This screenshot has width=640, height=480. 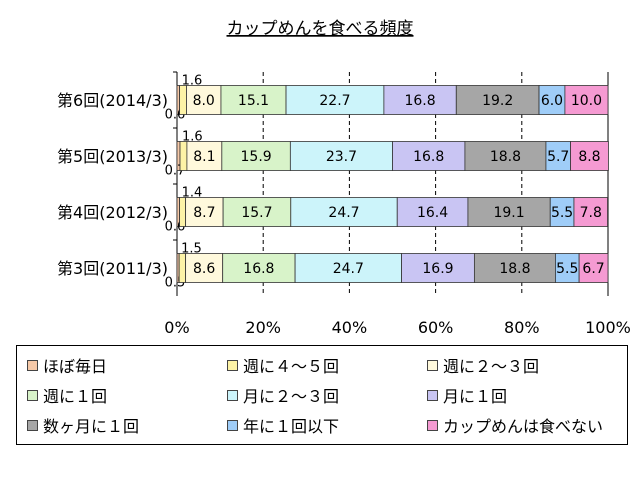 What do you see at coordinates (191, 249) in the screenshot?
I see `data-label: 1.5` at bounding box center [191, 249].